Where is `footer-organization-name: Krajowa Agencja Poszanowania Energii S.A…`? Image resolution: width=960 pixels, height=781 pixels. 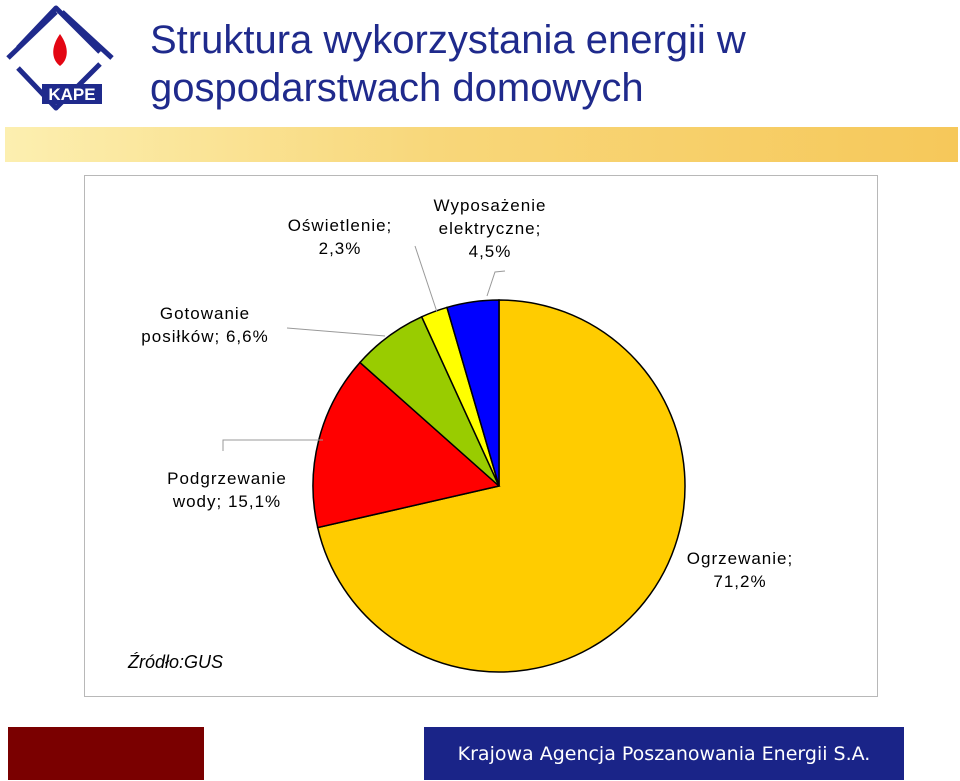
footer-organization-name: Krajowa Agencja Poszanowania Energii S.A… is located at coordinates (664, 753).